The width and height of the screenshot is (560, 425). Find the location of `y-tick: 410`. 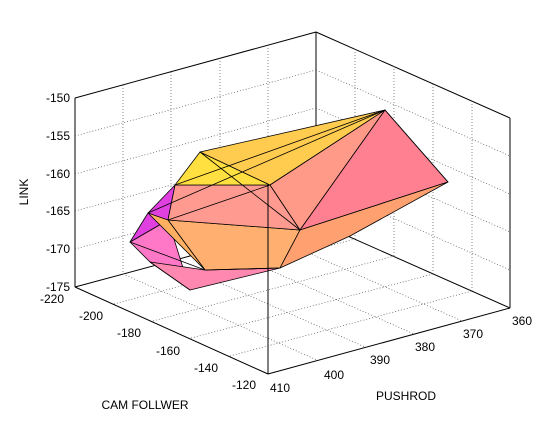

y-tick: 410 is located at coordinates (280, 388).